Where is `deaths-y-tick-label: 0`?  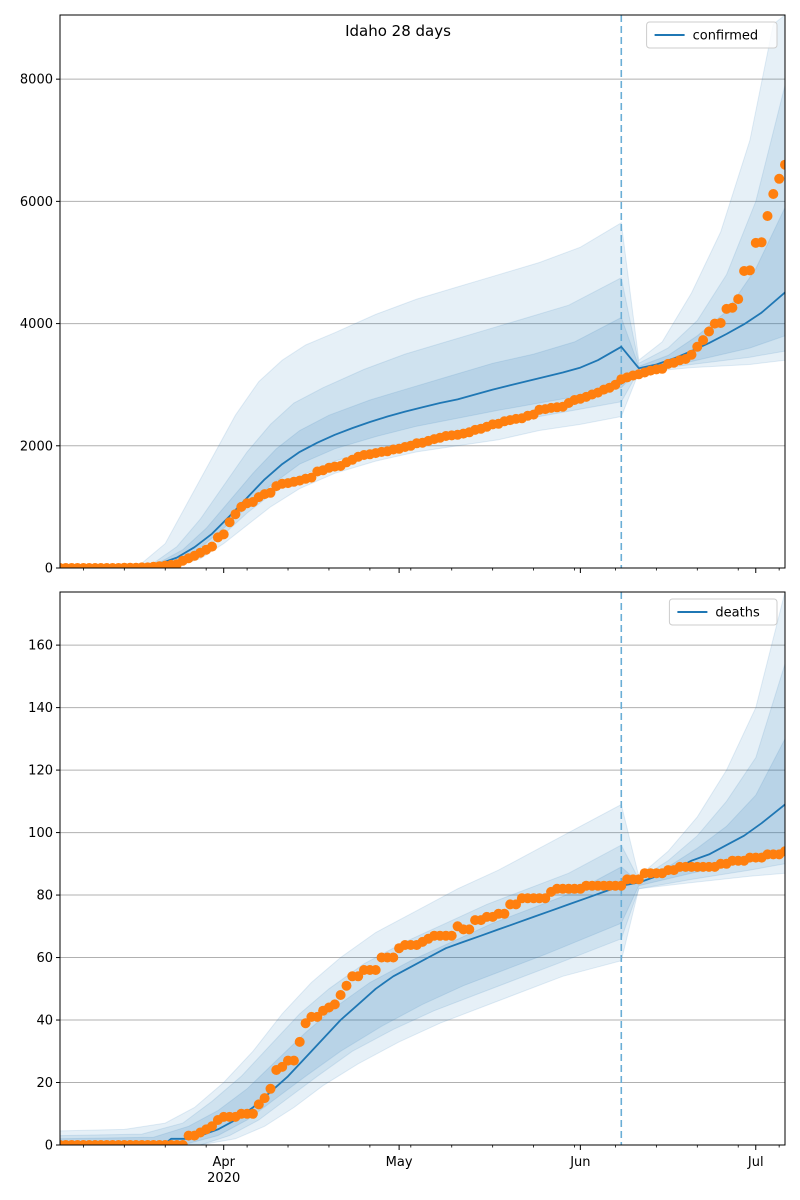
deaths-y-tick-label: 0 is located at coordinates (49, 1146).